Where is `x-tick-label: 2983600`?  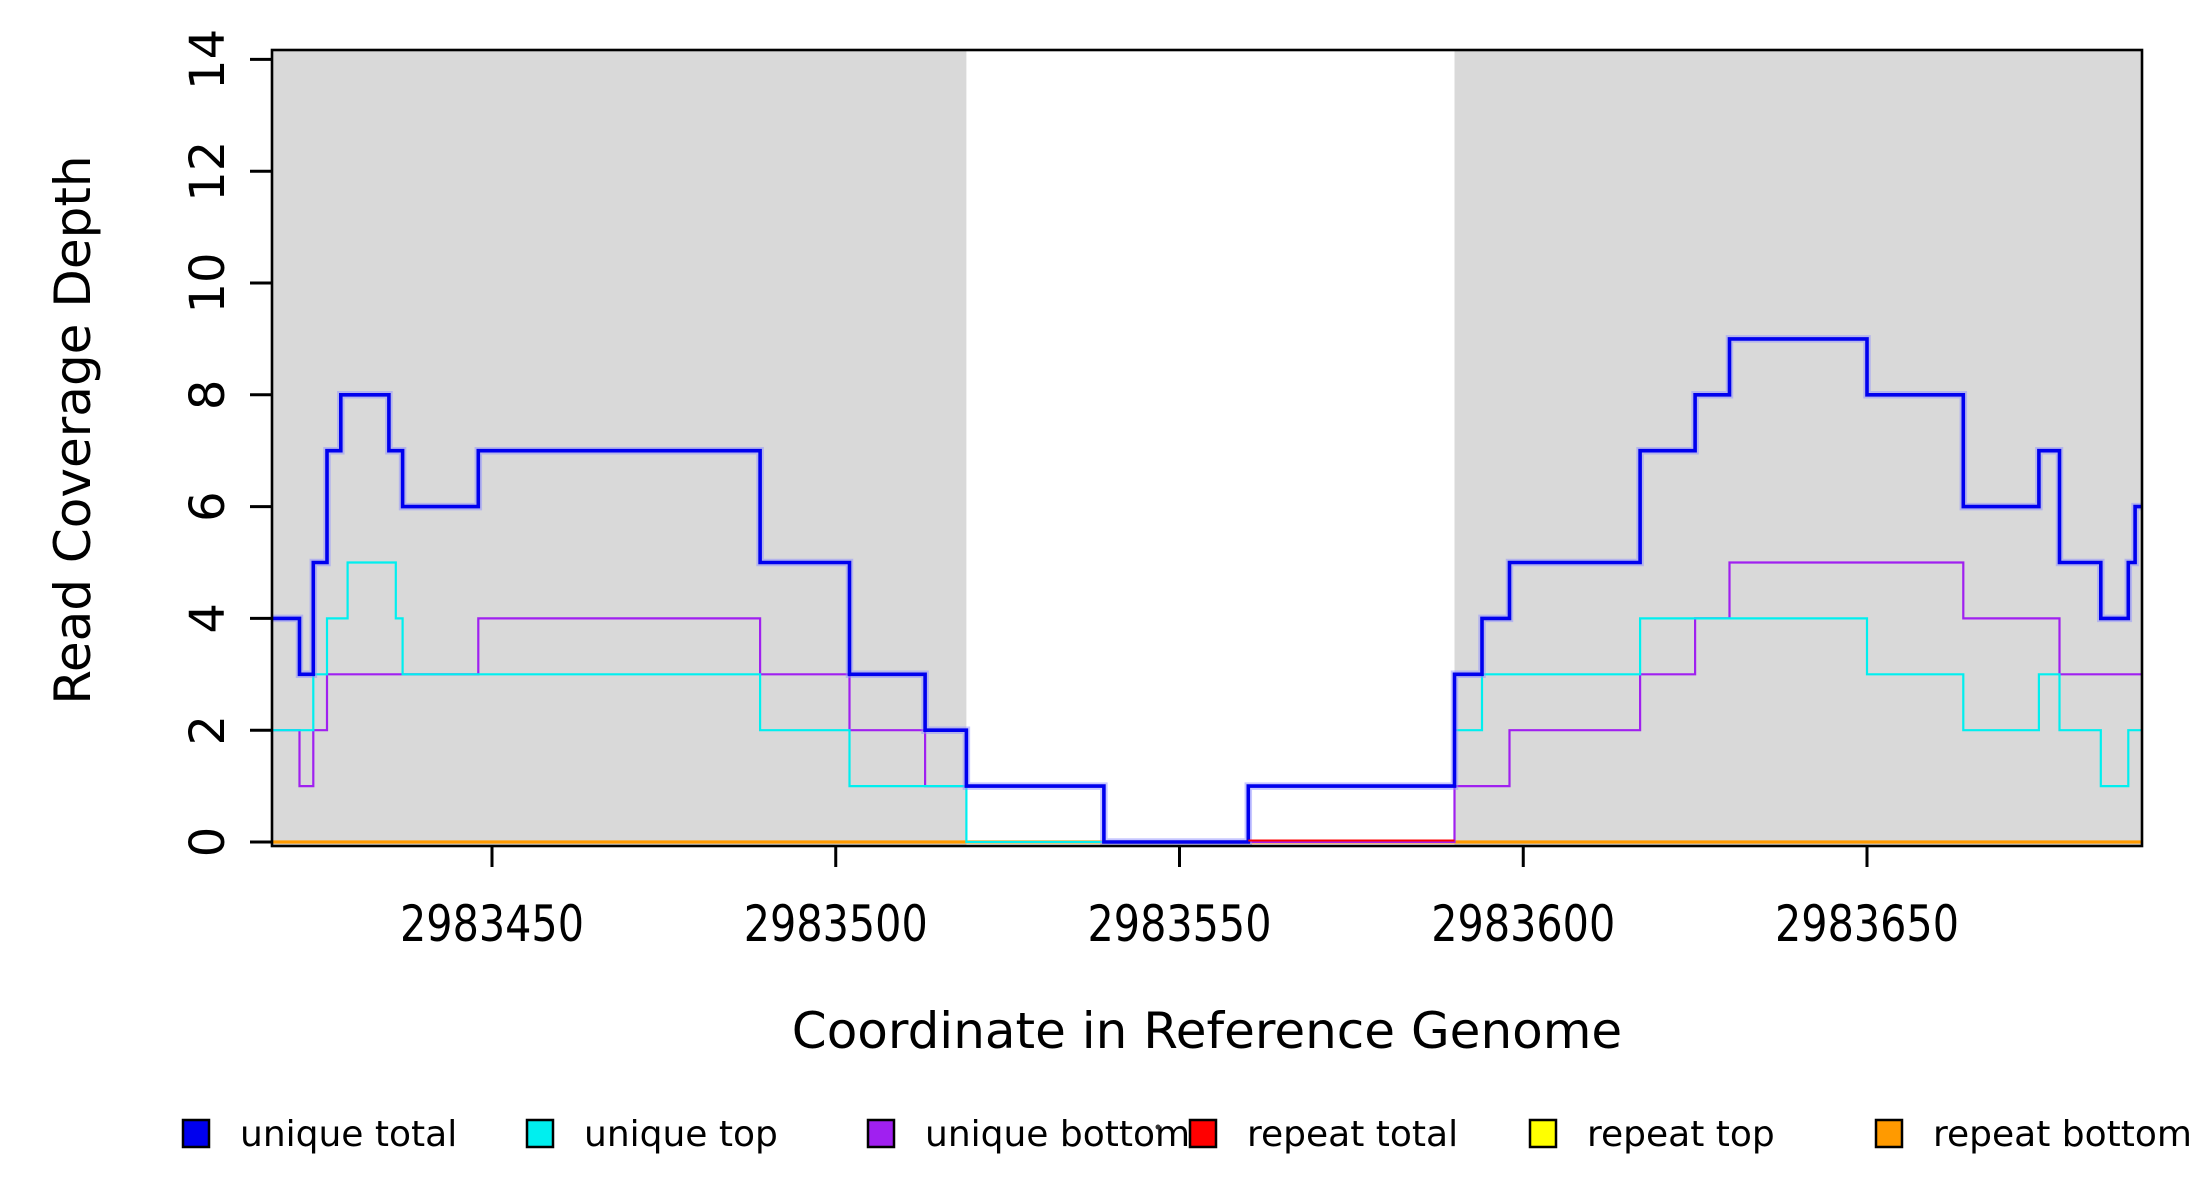 x-tick-label: 2983600 is located at coordinates (1523, 924).